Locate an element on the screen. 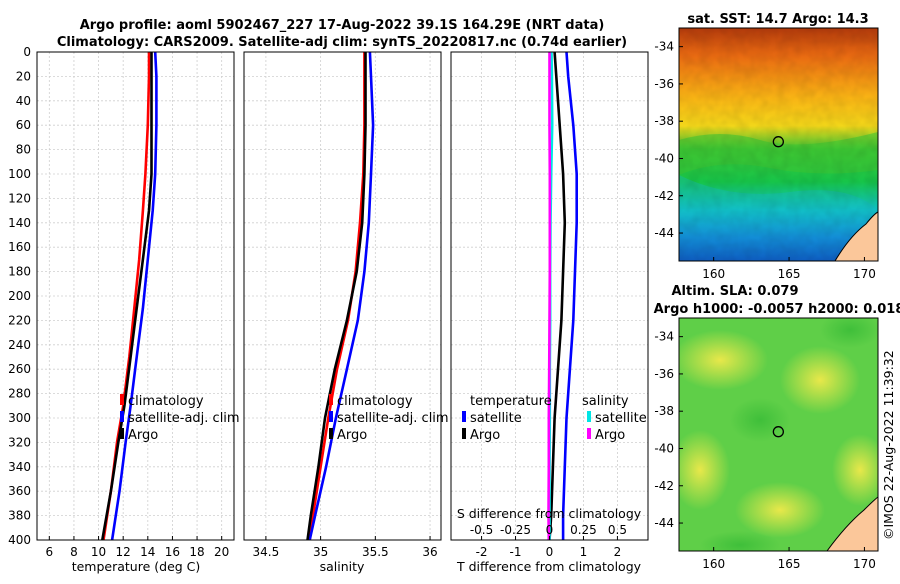 The height and width of the screenshot is (584, 900). difference-s-ticks: -0.5 -0.25 0 0.25 0.5 is located at coordinates (548, 530).